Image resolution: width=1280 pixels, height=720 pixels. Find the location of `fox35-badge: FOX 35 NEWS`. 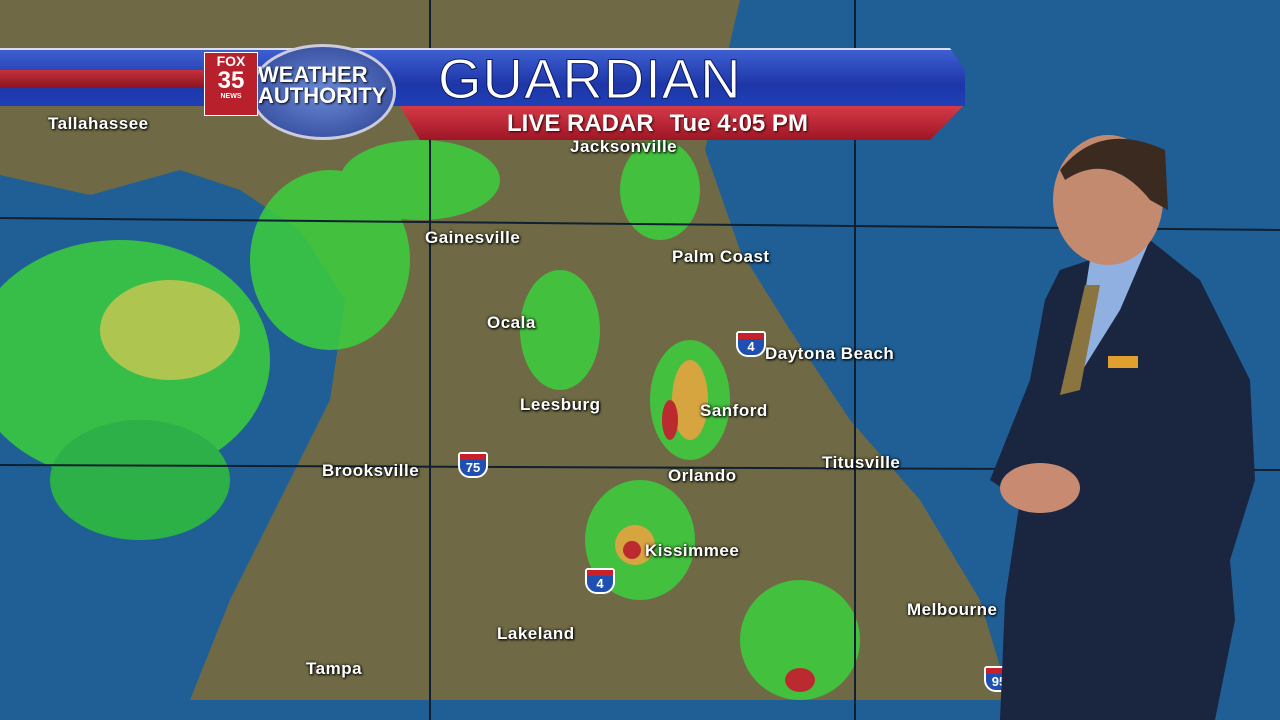

fox35-badge: FOX 35 NEWS is located at coordinates (231, 84).